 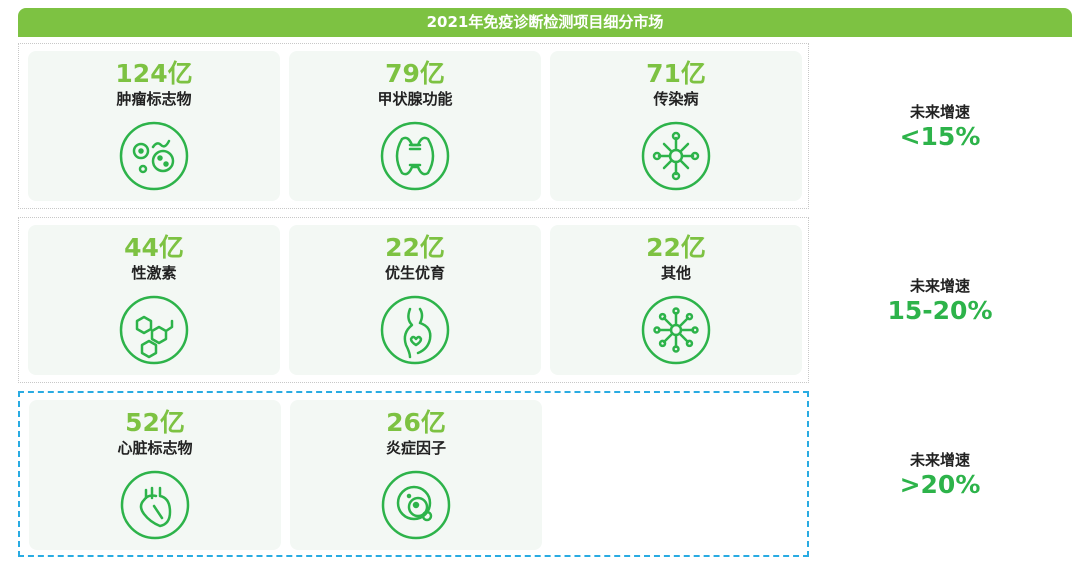 I want to click on growth-rate: 未来增速 <15%, so click(x=940, y=126).